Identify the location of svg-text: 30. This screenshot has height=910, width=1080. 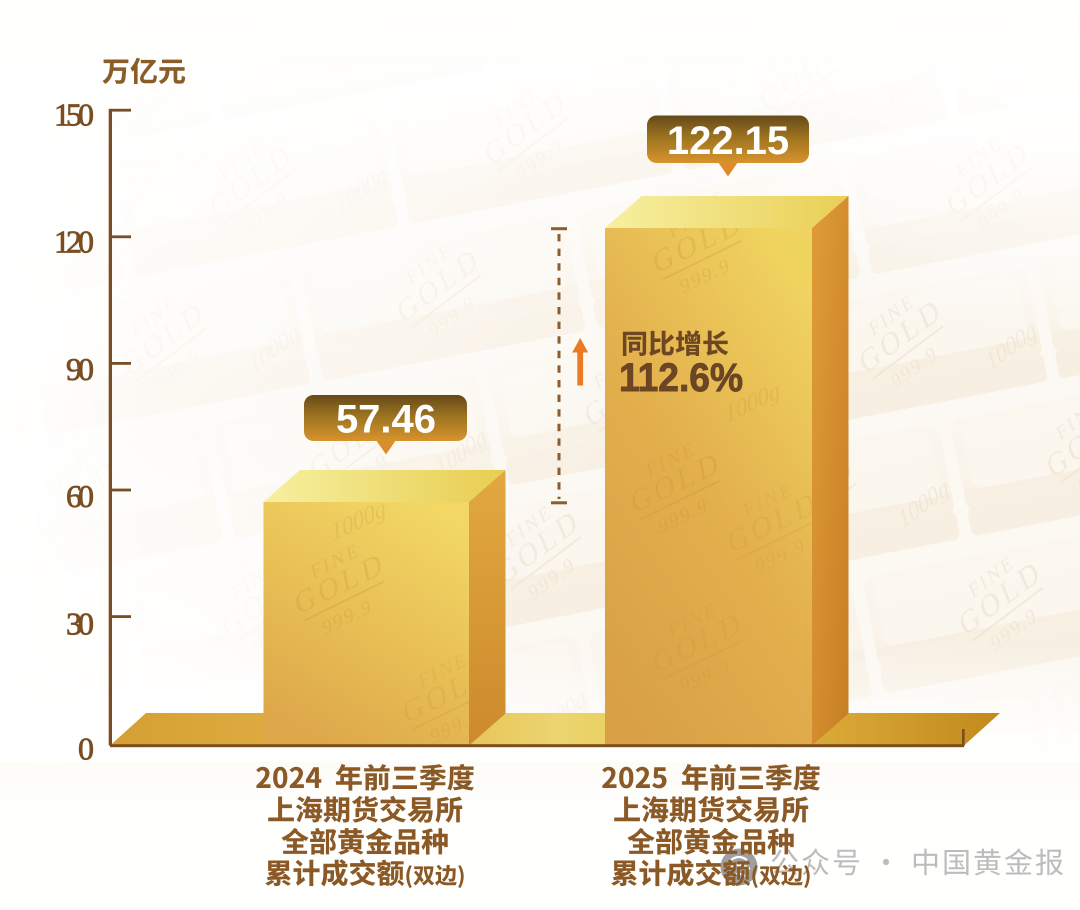
(80, 623).